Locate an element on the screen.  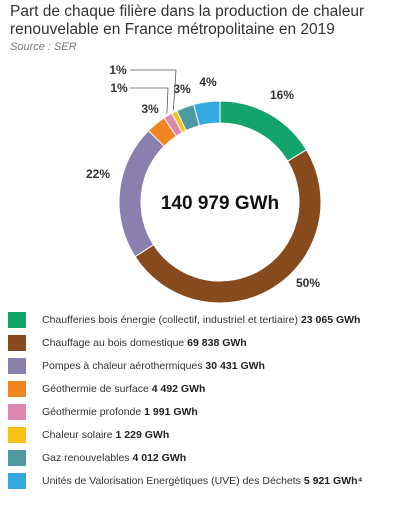
slice-percent-label-1: 50% is located at coordinates (308, 283).